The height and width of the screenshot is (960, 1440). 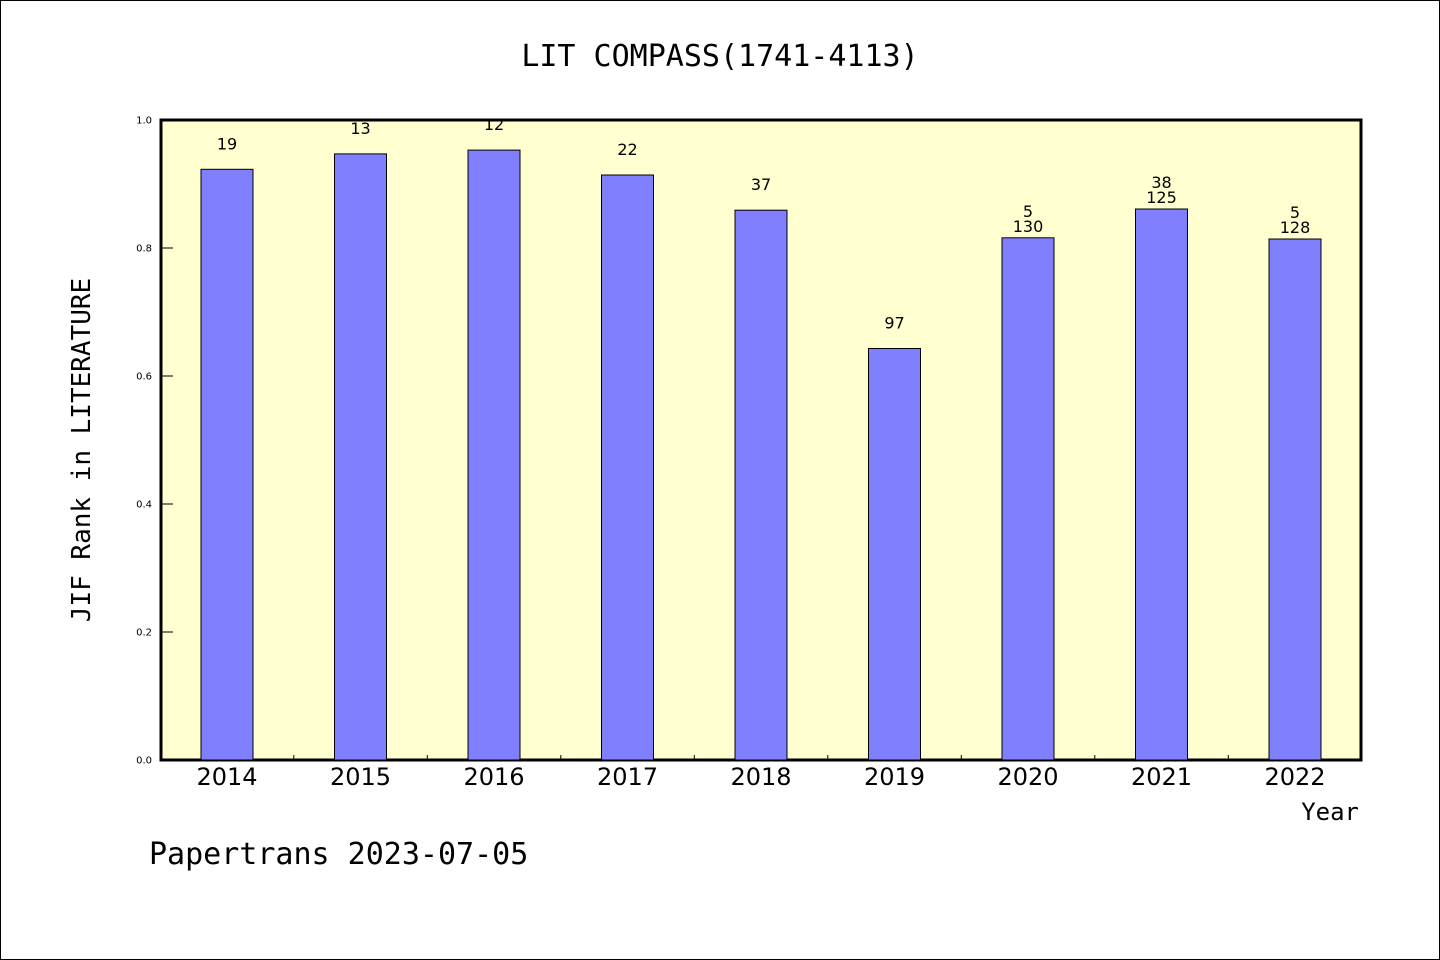 I want to click on x-tick-label-2017: 2017, so click(x=627, y=777).